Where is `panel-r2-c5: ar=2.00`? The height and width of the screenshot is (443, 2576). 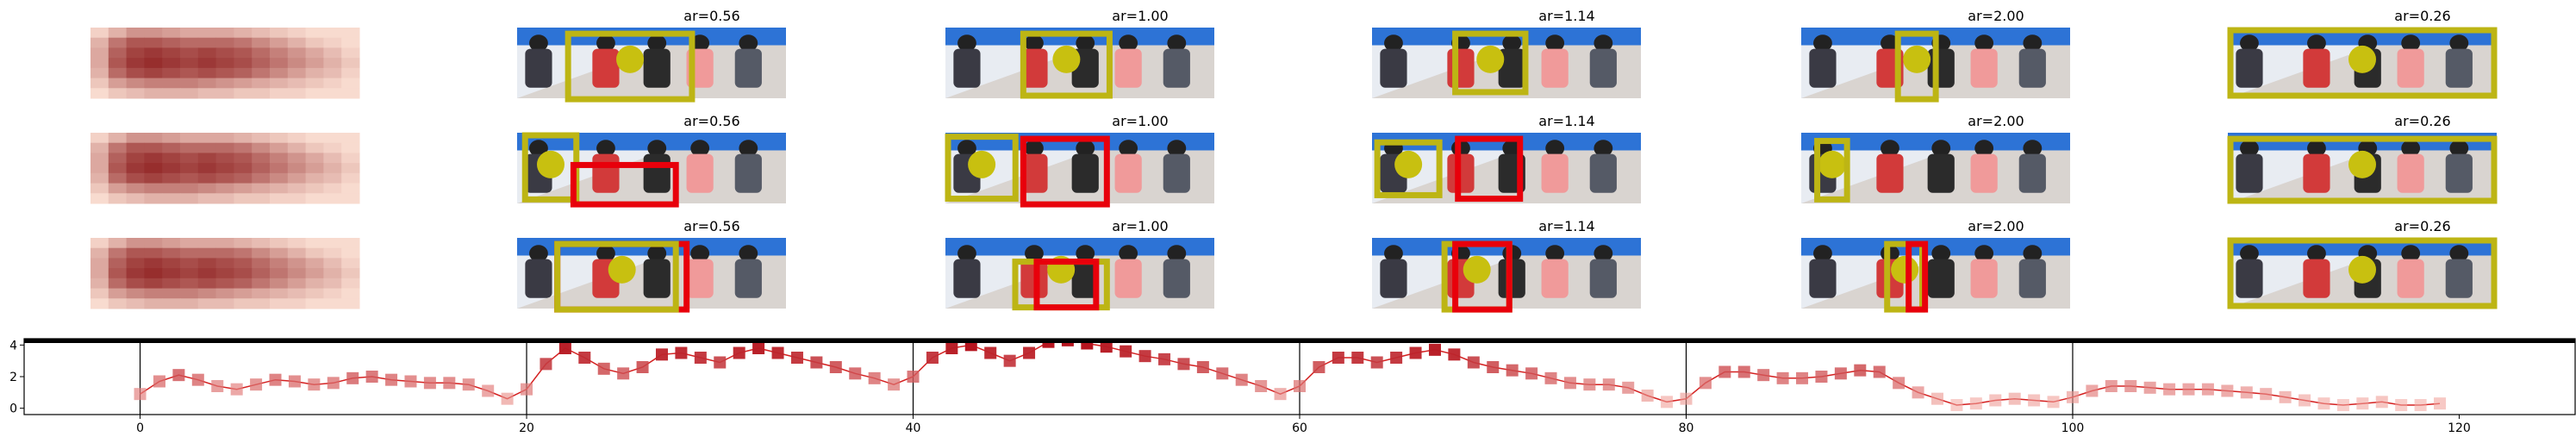
panel-r2-c5: ar=2.00 is located at coordinates (1935, 158).